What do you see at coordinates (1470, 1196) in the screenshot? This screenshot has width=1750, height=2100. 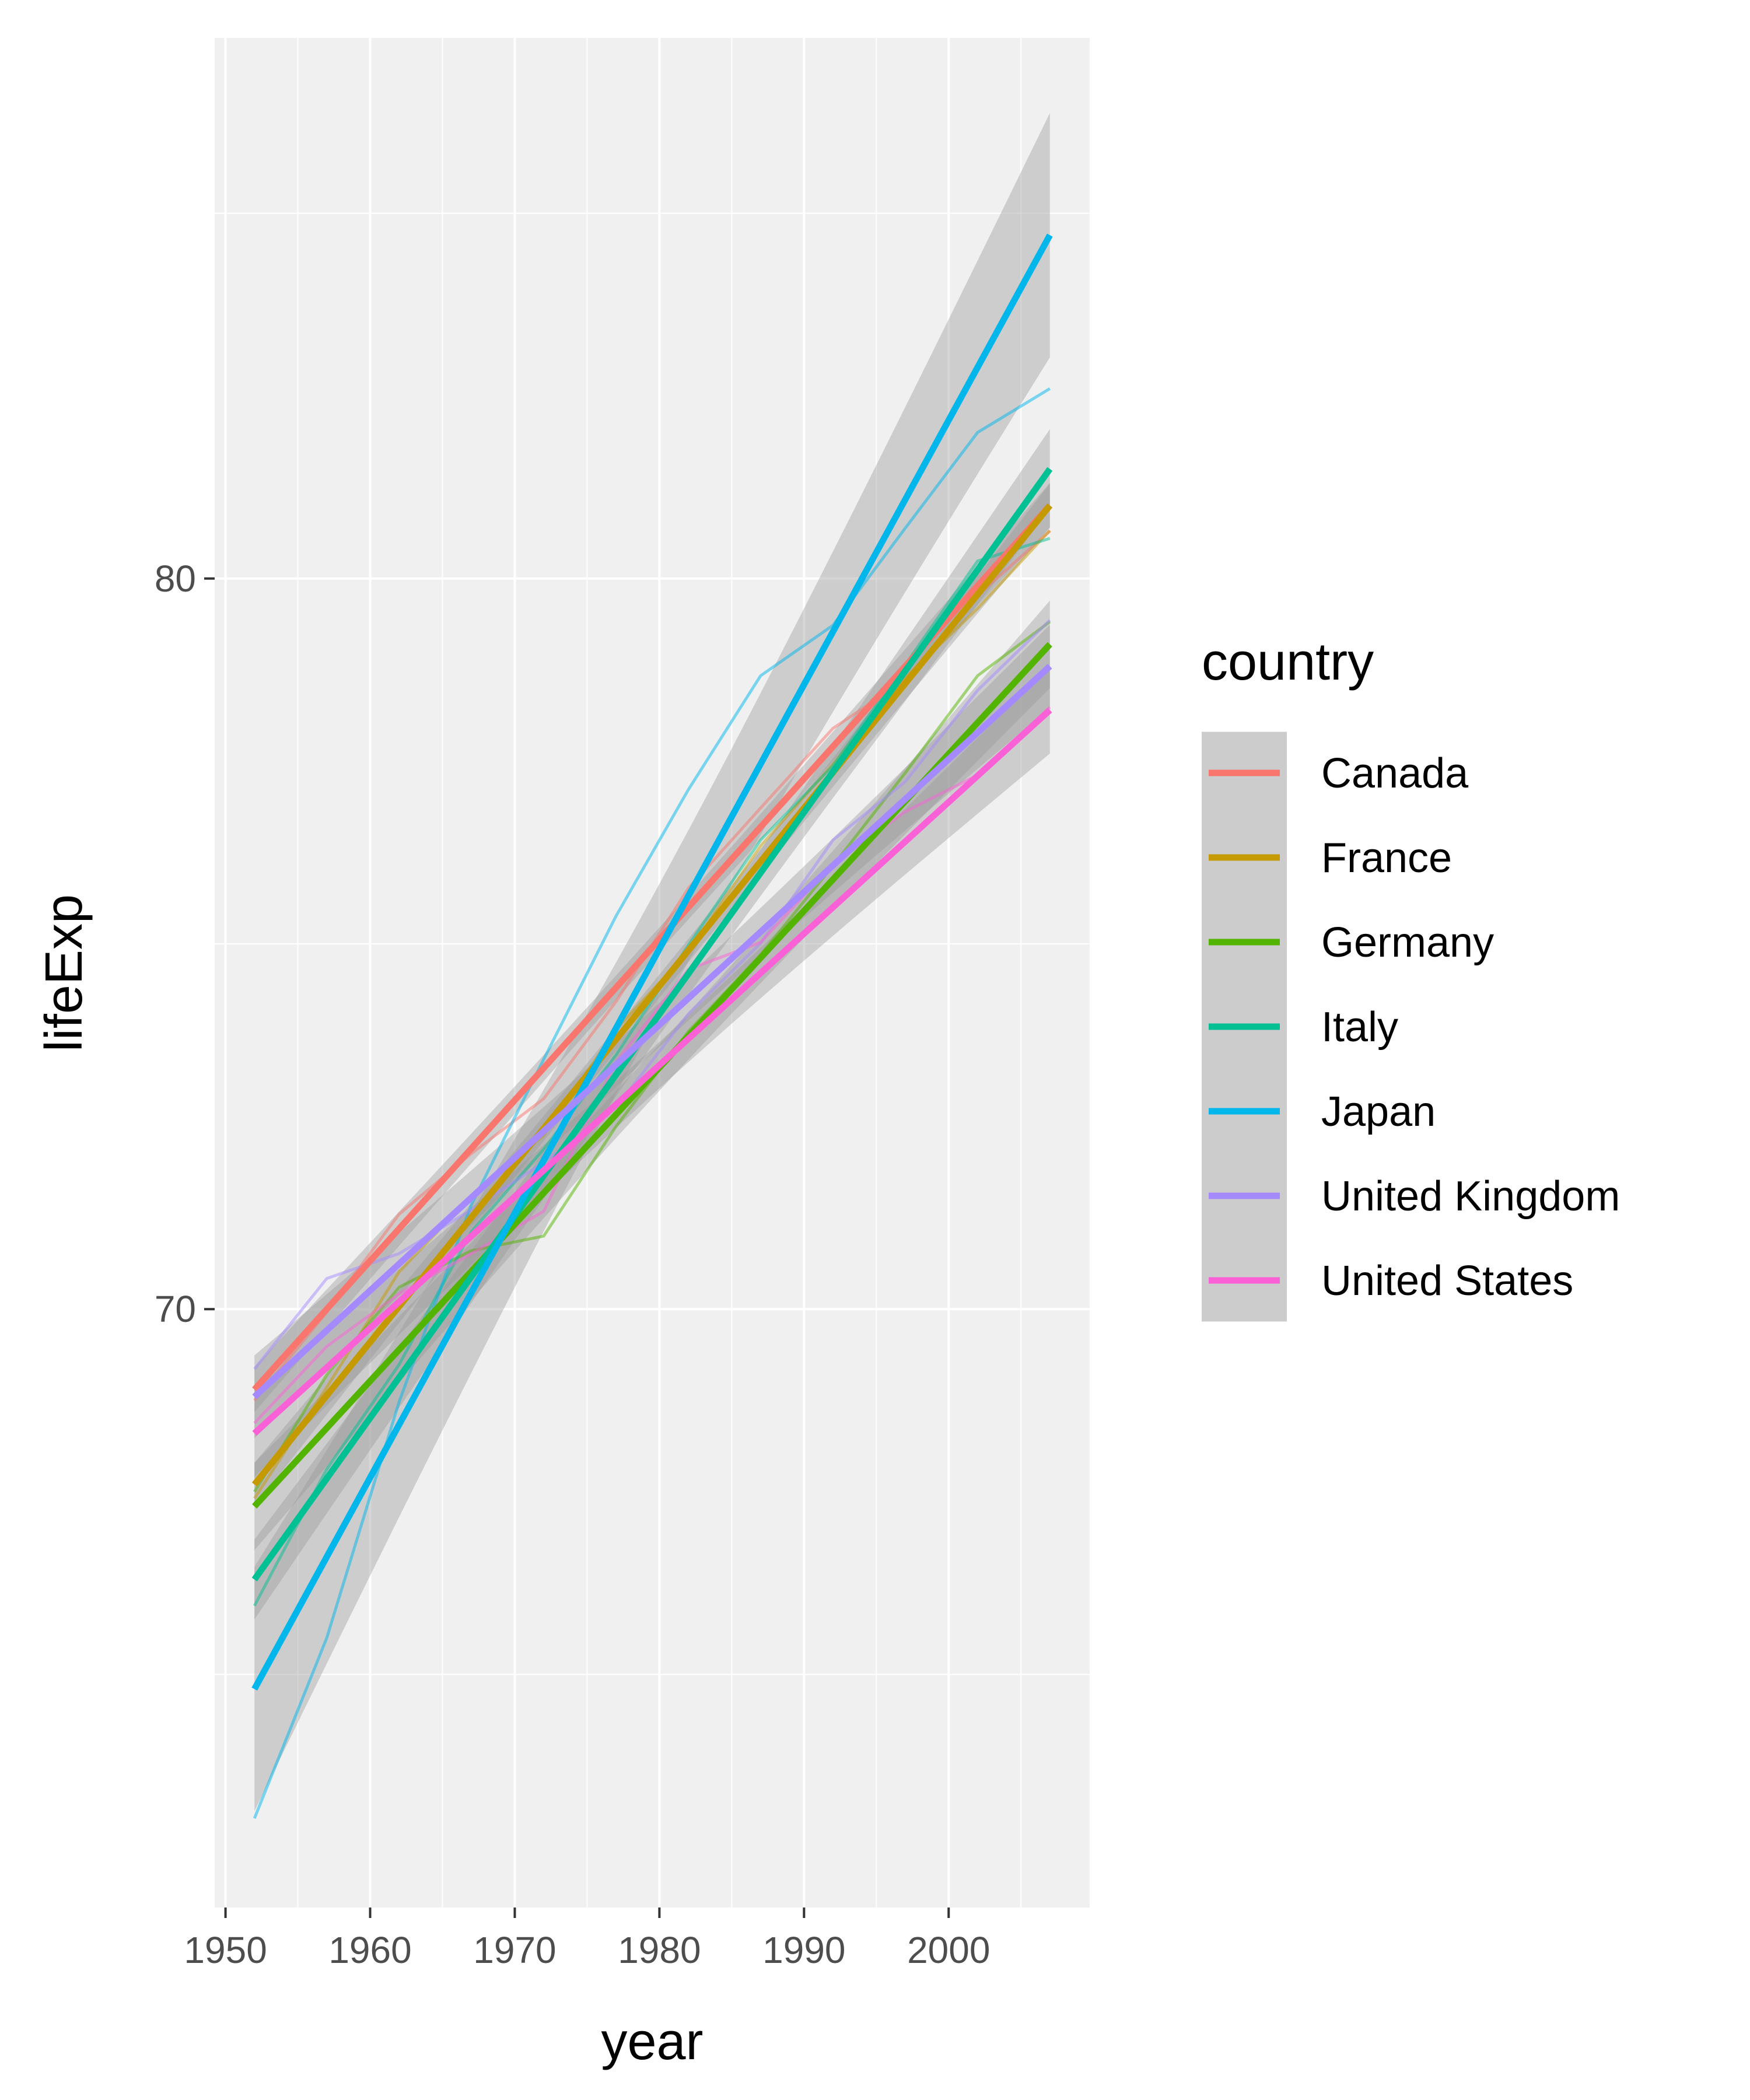 I see `legend-label: United Kingdom` at bounding box center [1470, 1196].